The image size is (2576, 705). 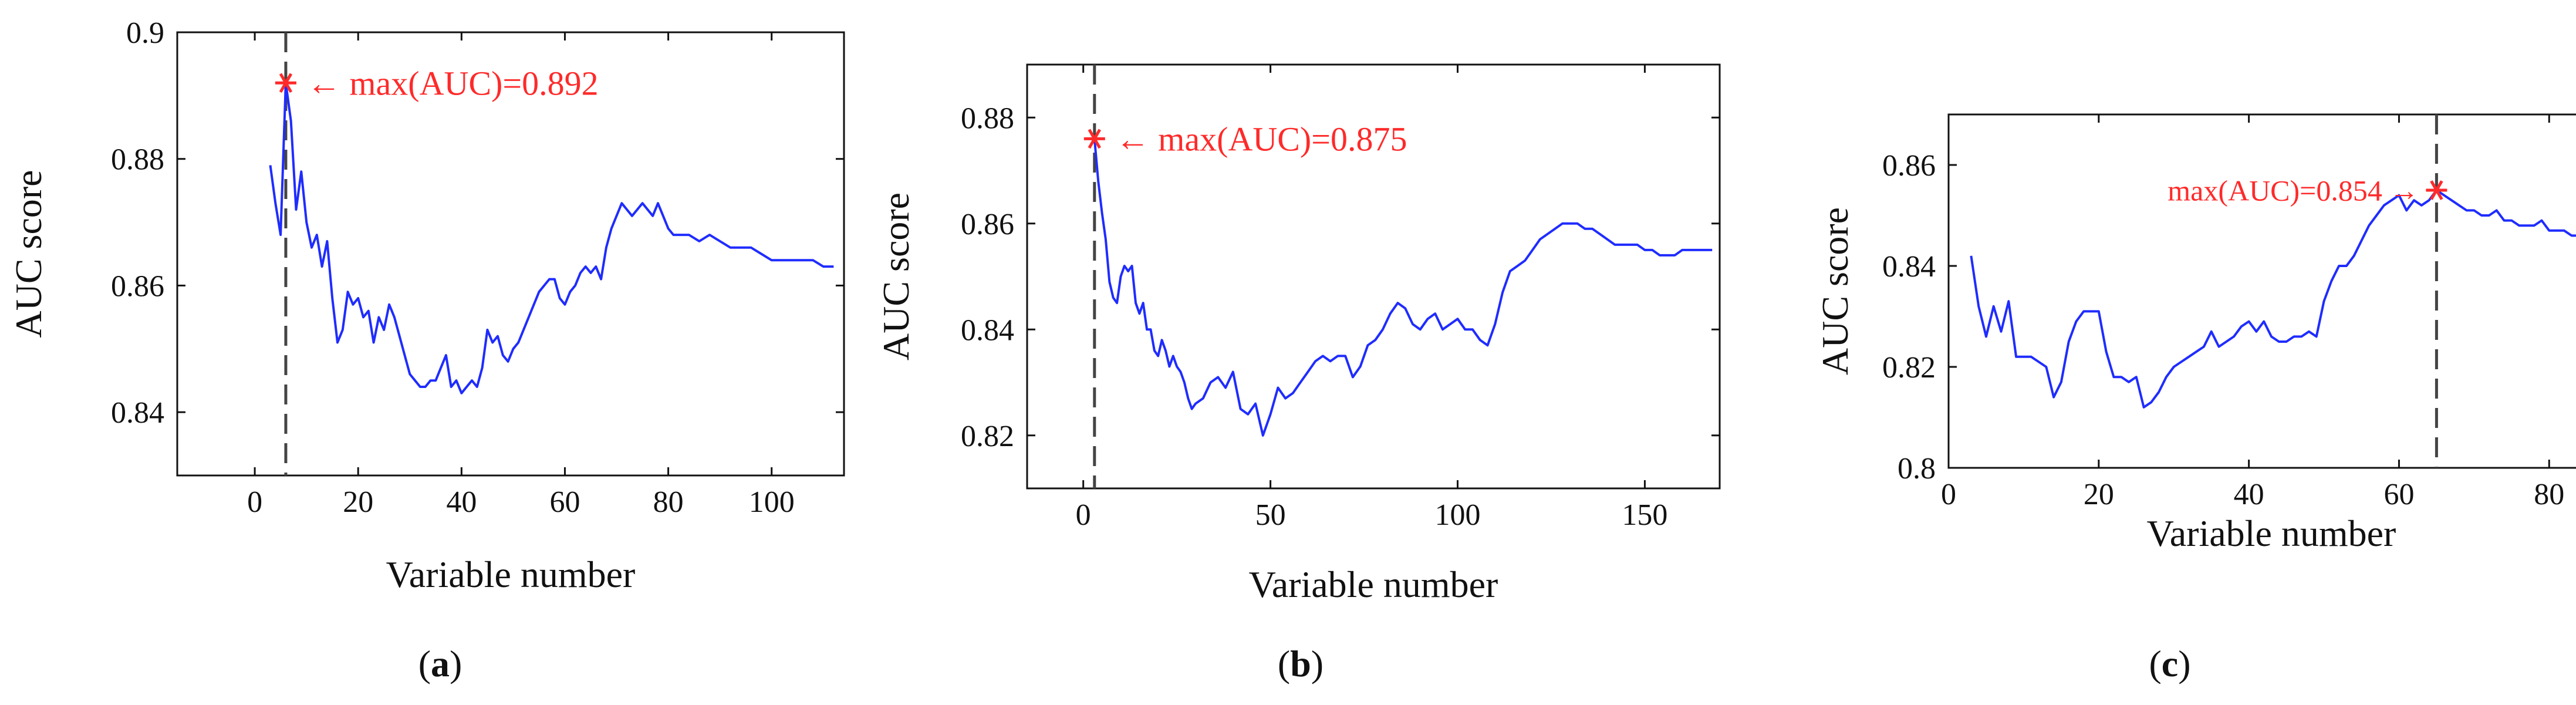 I want to click on panel-label-c: (c), so click(x=2169, y=663).